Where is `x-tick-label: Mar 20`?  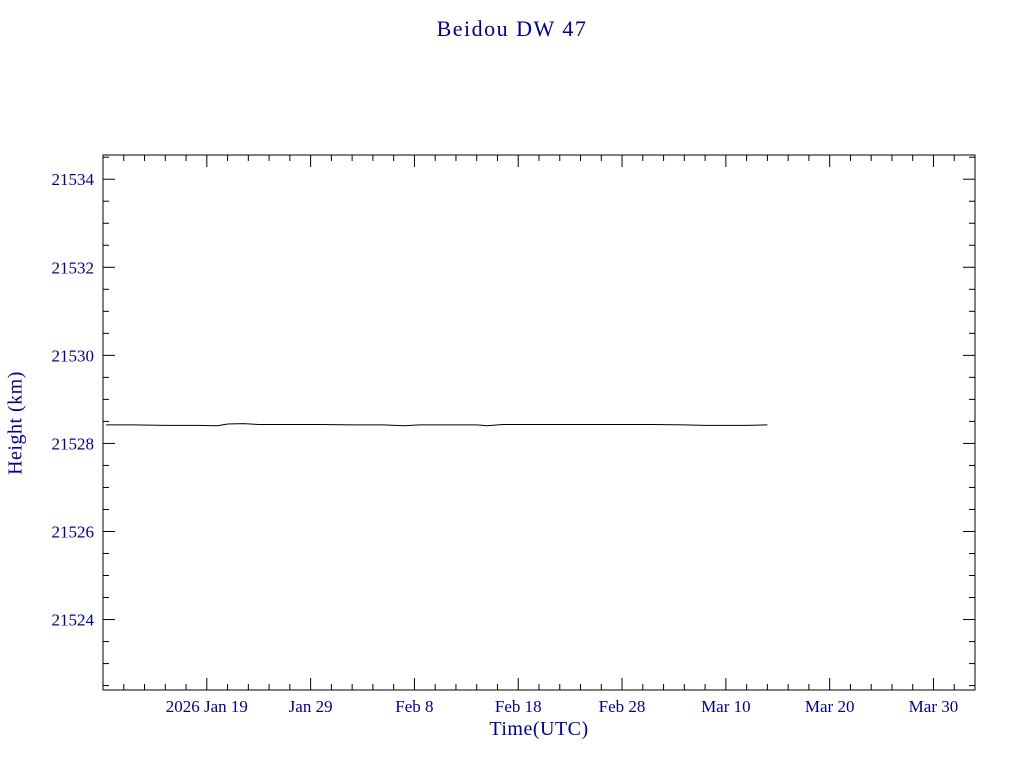 x-tick-label: Mar 20 is located at coordinates (830, 706).